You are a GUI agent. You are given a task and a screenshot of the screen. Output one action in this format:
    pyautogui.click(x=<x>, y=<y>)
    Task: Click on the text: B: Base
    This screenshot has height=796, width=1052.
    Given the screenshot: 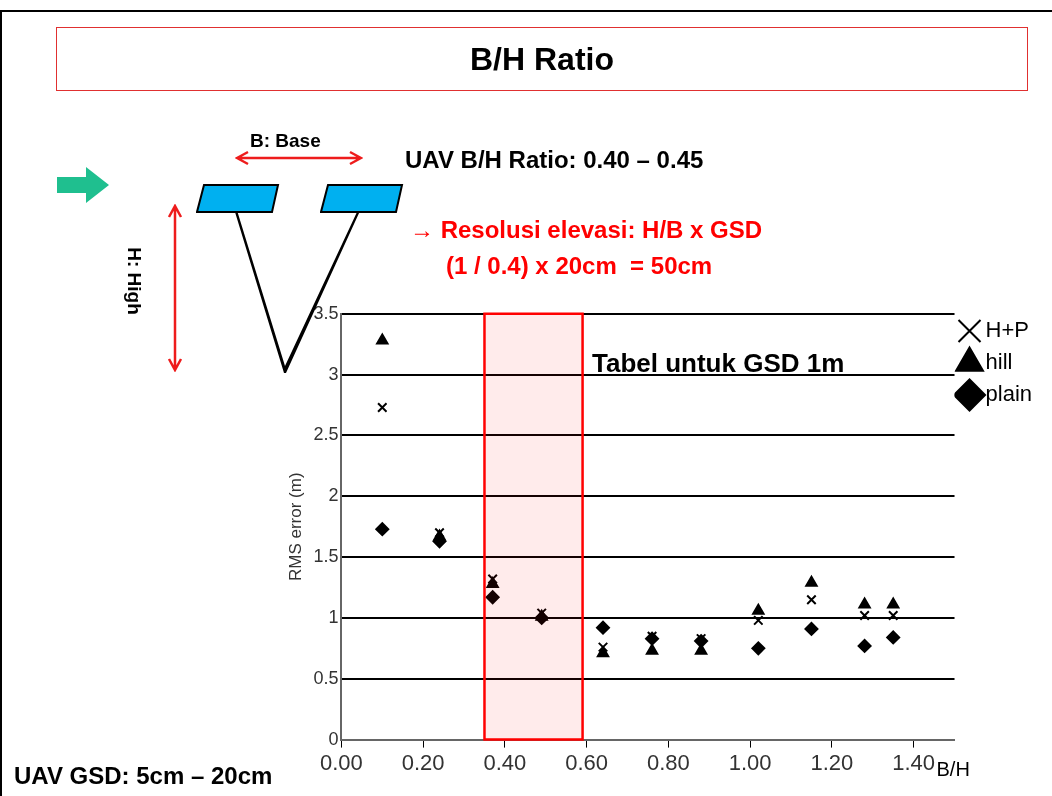 What is the action you would take?
    pyautogui.click(x=285, y=141)
    